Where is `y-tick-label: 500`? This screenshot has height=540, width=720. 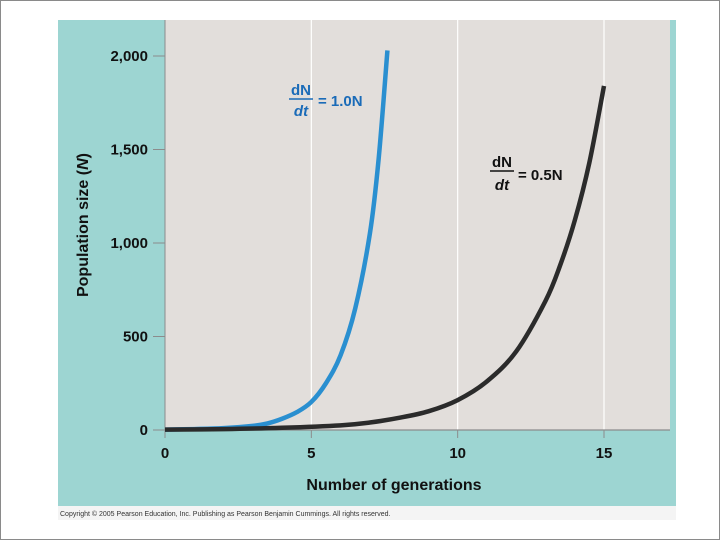 y-tick-label: 500 is located at coordinates (135, 337).